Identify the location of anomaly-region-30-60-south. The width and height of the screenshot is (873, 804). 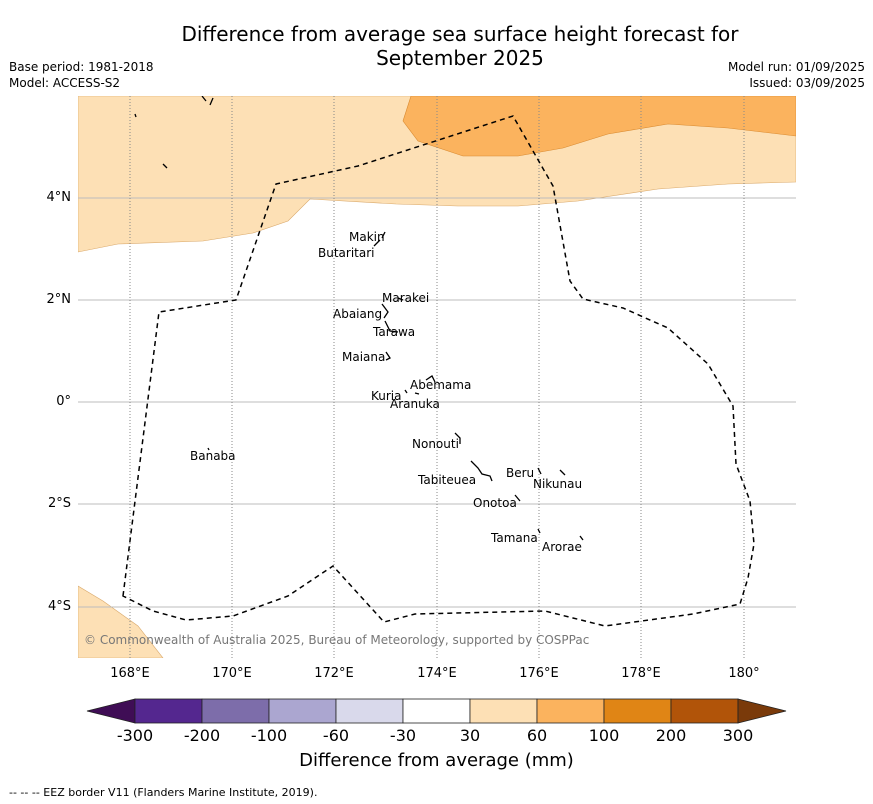
(121, 621).